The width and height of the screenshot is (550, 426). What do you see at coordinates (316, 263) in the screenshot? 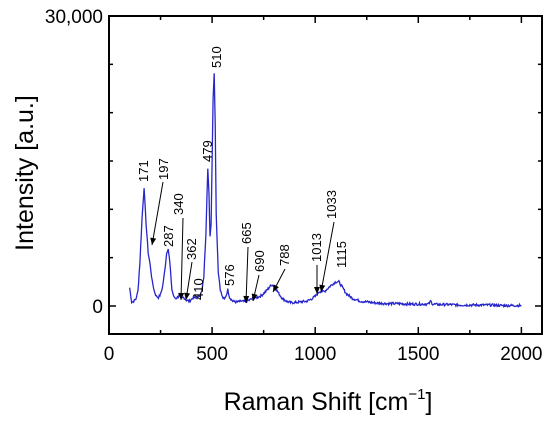
I see `peak-1013: 1013` at bounding box center [316, 263].